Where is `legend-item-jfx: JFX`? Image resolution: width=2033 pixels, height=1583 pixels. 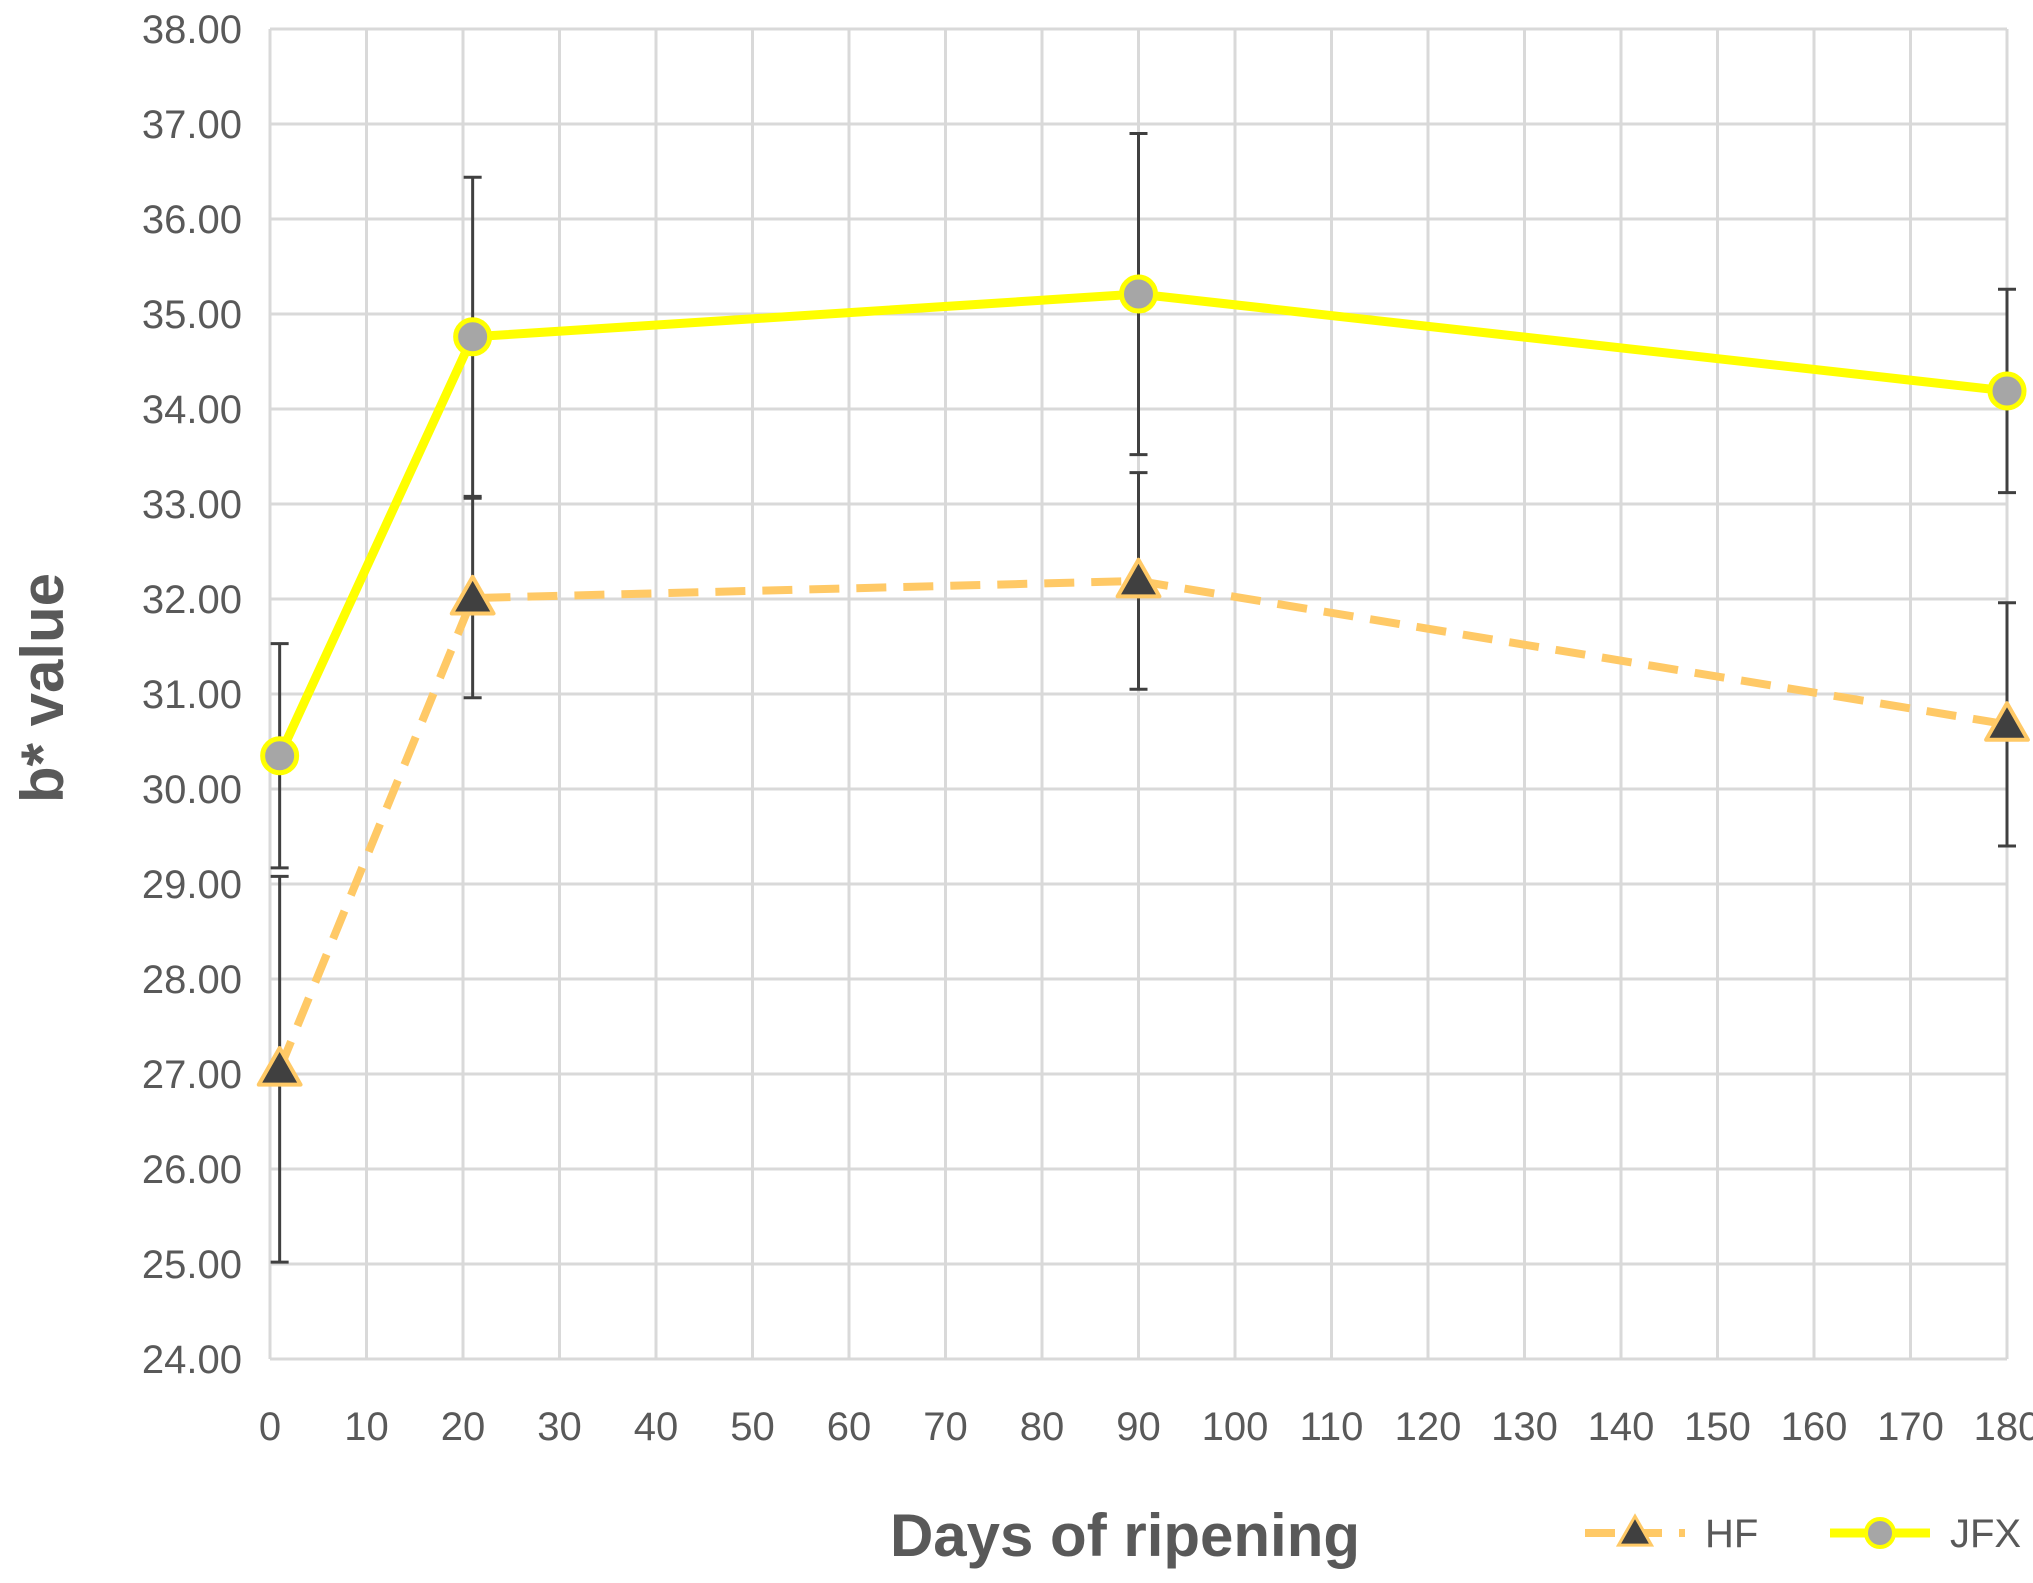 legend-item-jfx: JFX is located at coordinates (1925, 1534).